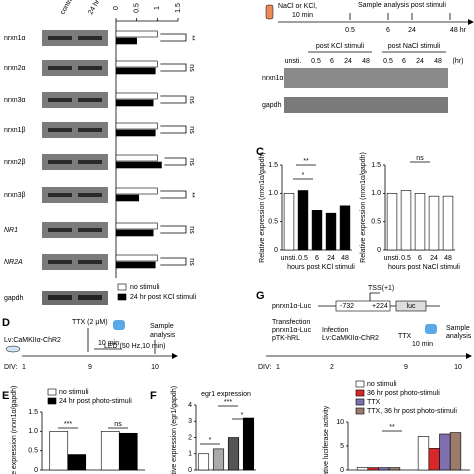 This screenshot has width=474, height=474. I want to click on y-tick-label: 1, so click(190, 454).